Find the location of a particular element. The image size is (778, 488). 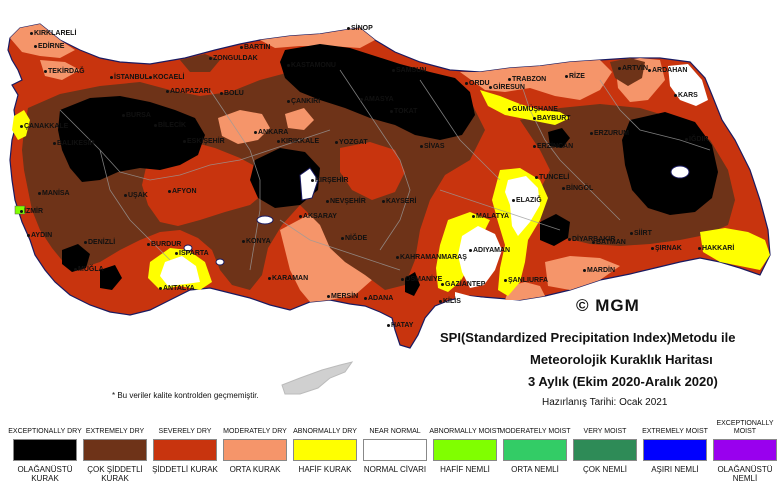

legend-item: SEVERELY DRY ŞİDDETLİ KURAK is located at coordinates (185, 446).